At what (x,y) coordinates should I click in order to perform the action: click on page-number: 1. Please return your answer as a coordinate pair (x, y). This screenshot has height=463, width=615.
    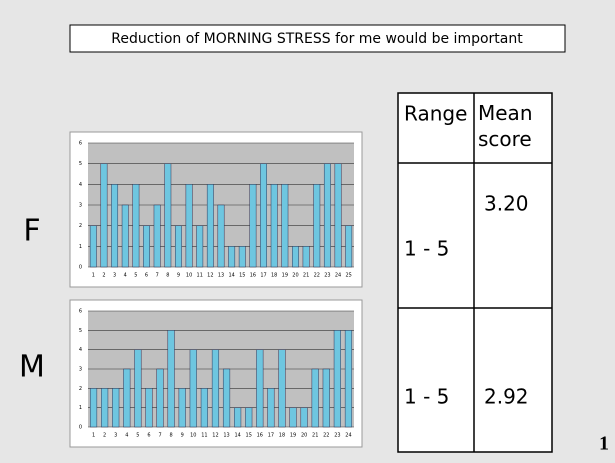
    Looking at the image, I should click on (604, 444).